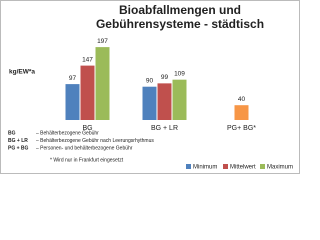 This screenshot has width=320, height=240. I want to click on legend-label: Maximum, so click(280, 168).